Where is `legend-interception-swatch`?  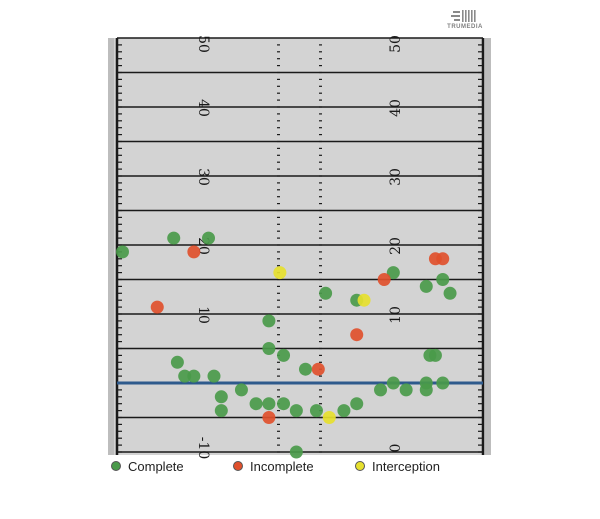
legend-interception-swatch is located at coordinates (360, 466).